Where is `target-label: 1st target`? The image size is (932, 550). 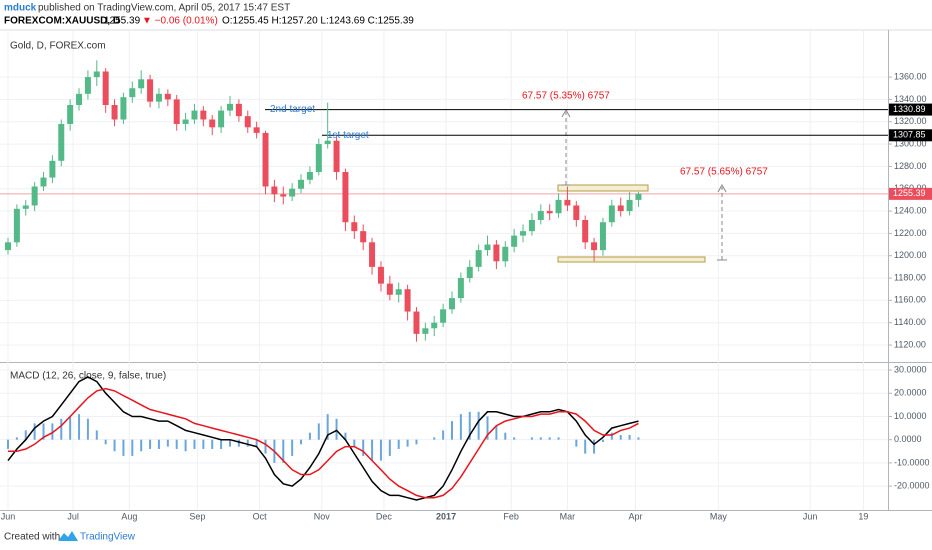
target-label: 1st target is located at coordinates (348, 135).